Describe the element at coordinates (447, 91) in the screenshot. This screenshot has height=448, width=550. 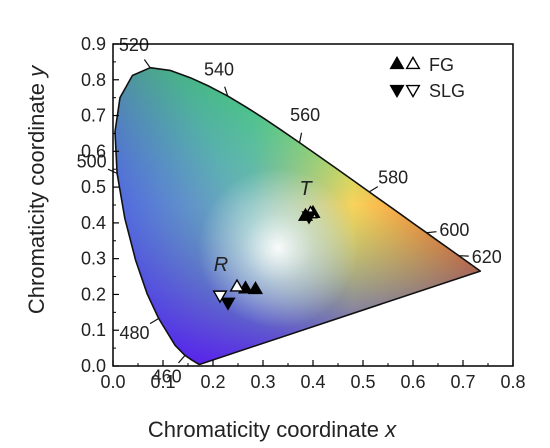
I see `legend-slg-label: SLG` at that location.